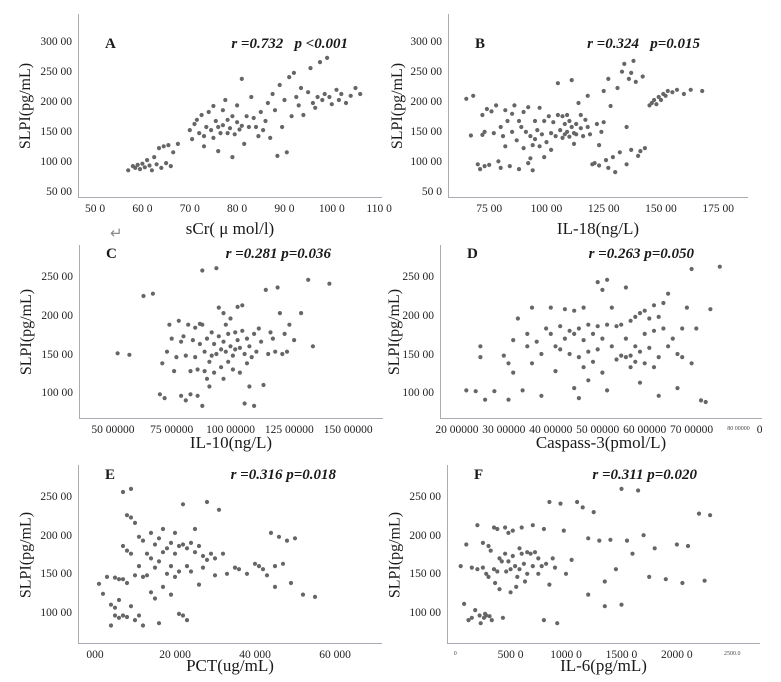 The image size is (781, 682). Describe the element at coordinates (112, 254) in the screenshot. I see `panel-letter: C` at that location.